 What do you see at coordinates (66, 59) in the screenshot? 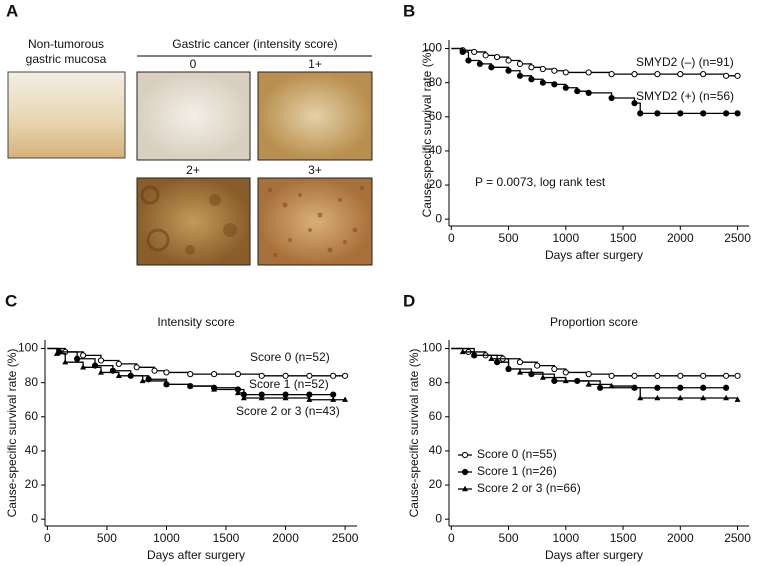
I see `tissue-label: gastric mucosa` at bounding box center [66, 59].